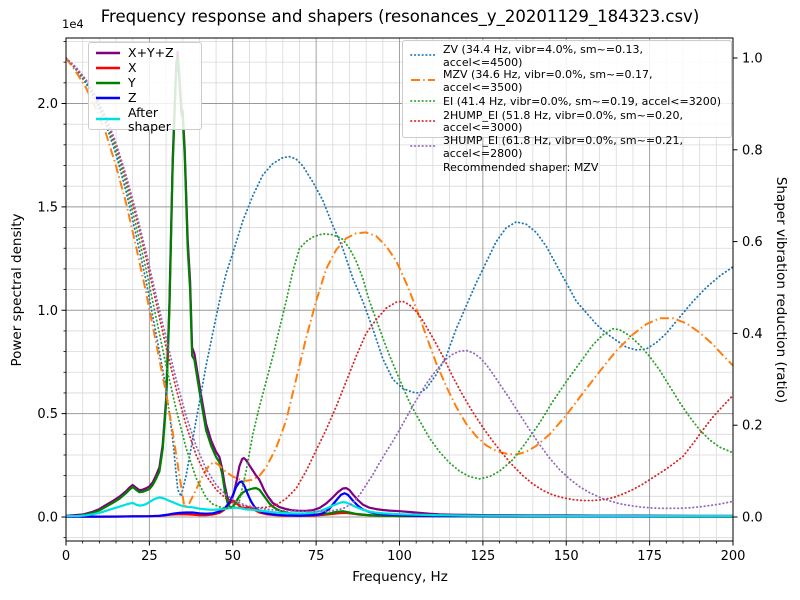 This screenshot has width=800, height=600. What do you see at coordinates (482, 556) in the screenshot?
I see `x-tick-label: 125` at bounding box center [482, 556].